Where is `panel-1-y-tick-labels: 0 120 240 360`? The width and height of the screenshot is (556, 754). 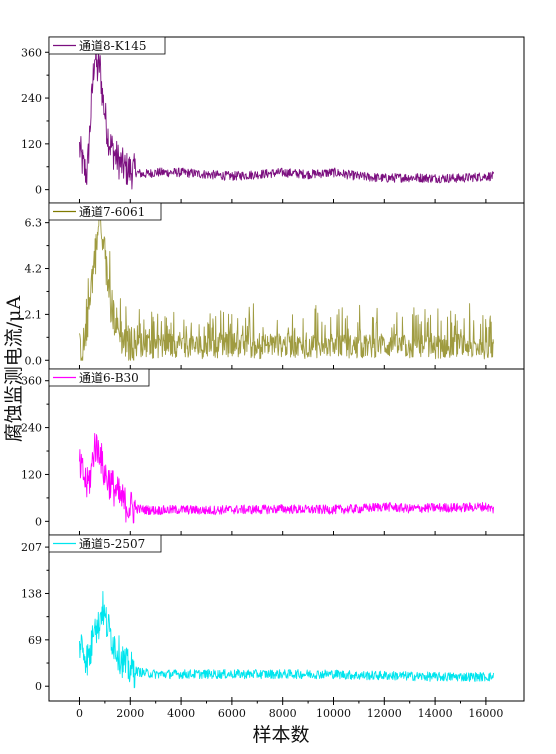
panel-1-y-tick-labels: 0 120 240 360 is located at coordinates (31, 121).